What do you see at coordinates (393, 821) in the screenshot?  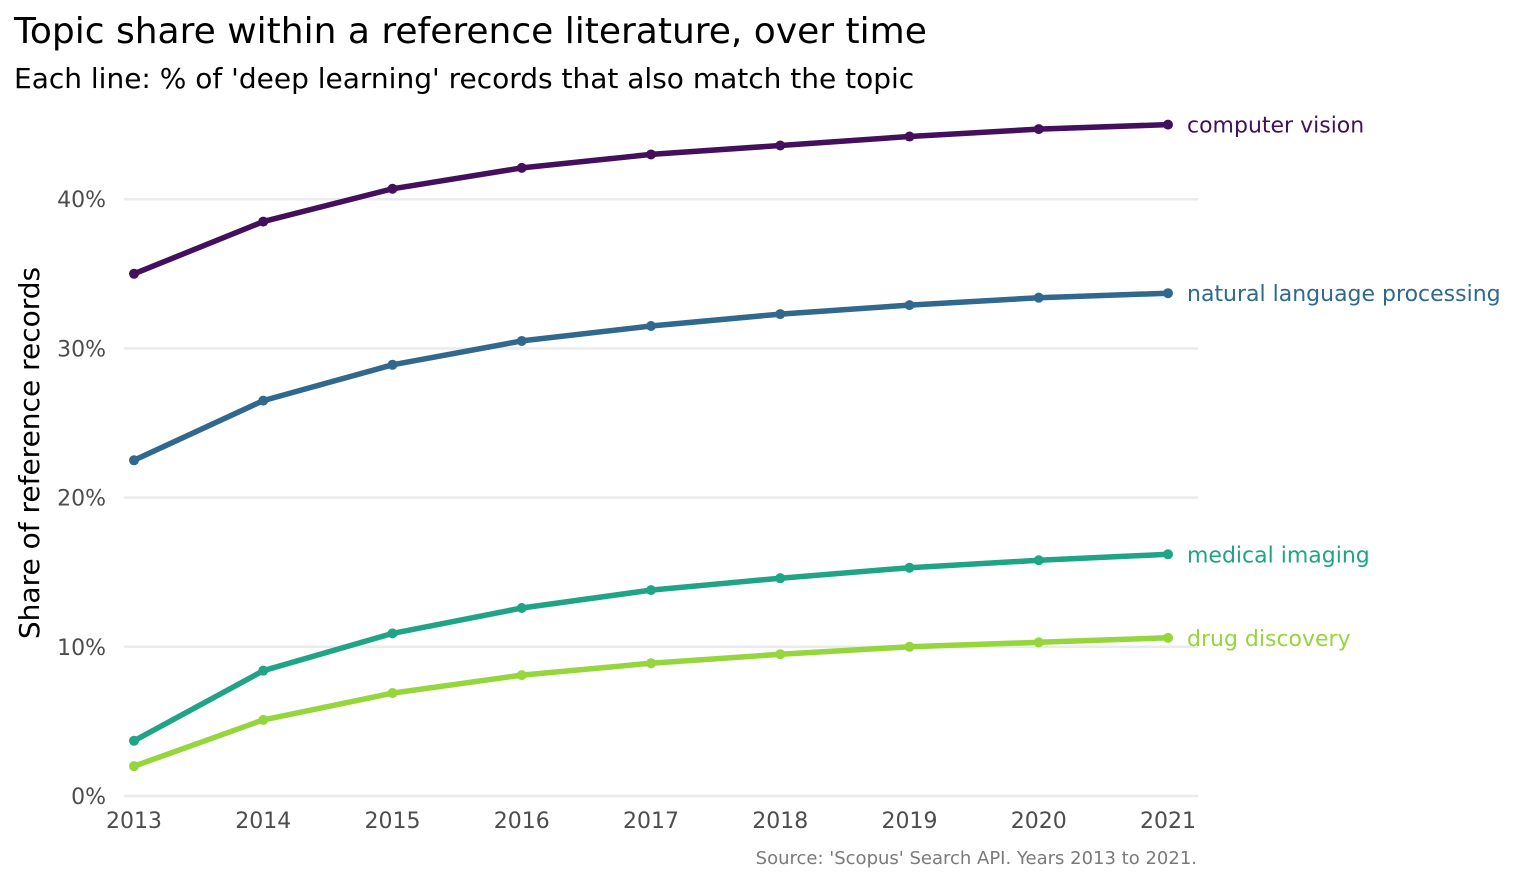 I see `x-tick-label: 2015` at bounding box center [393, 821].